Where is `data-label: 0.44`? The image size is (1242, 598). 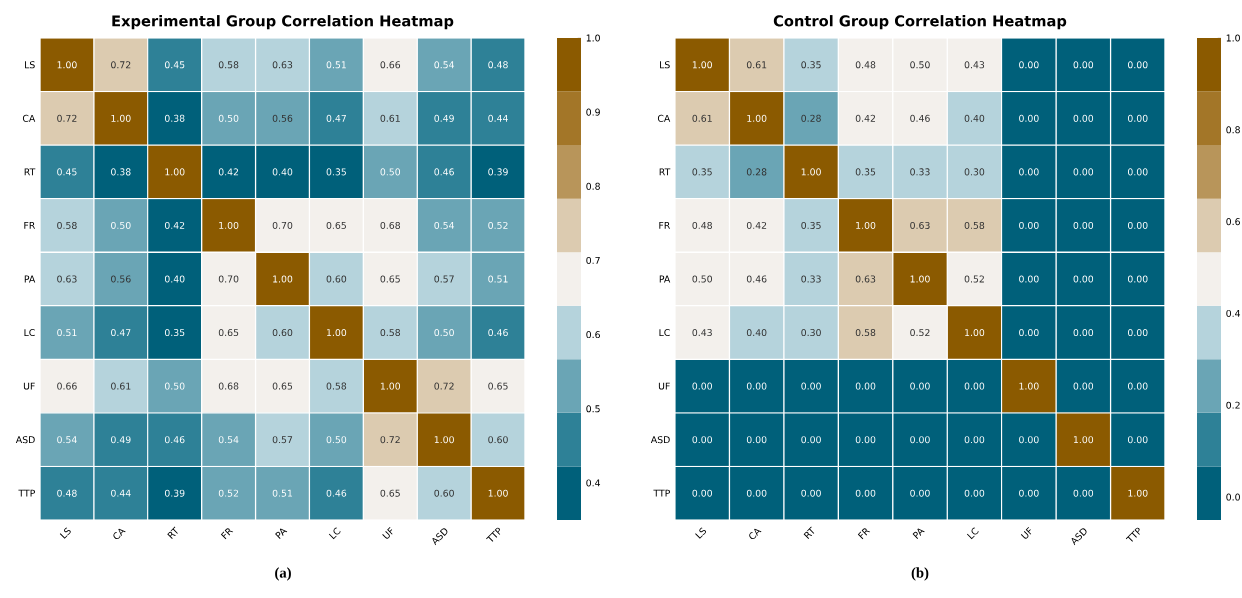
data-label: 0.44 is located at coordinates (121, 493).